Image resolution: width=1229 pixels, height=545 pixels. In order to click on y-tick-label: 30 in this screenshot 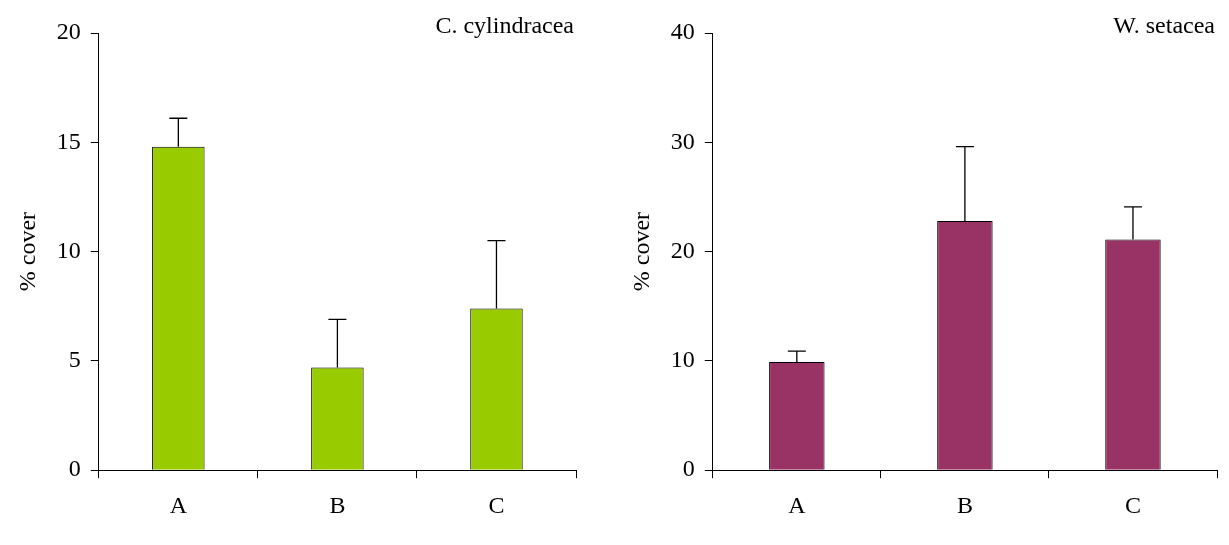, I will do `click(682, 140)`.